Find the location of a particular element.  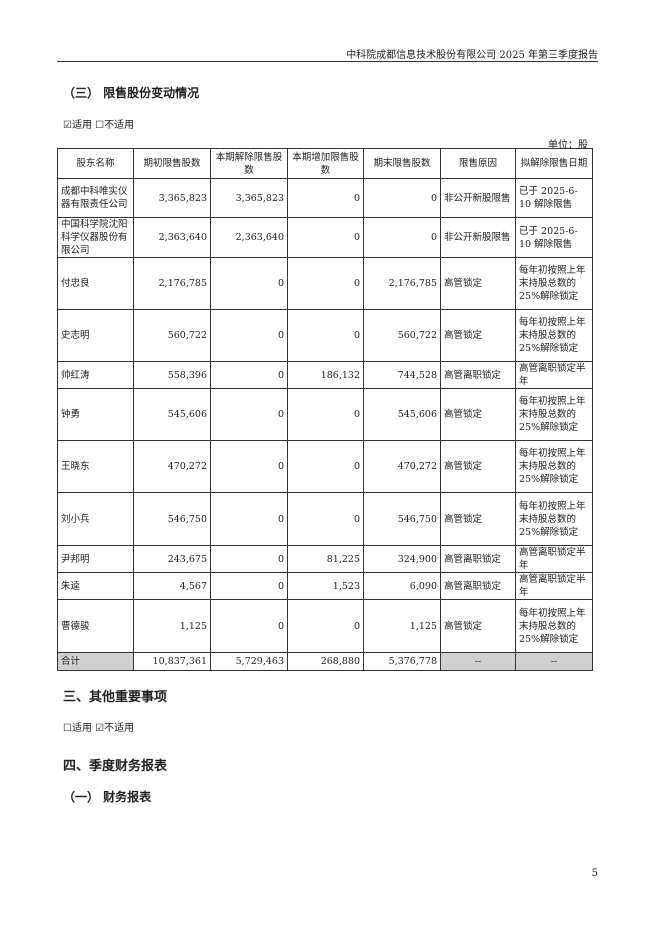

table-cell: 尹邦明 is located at coordinates (95, 559).